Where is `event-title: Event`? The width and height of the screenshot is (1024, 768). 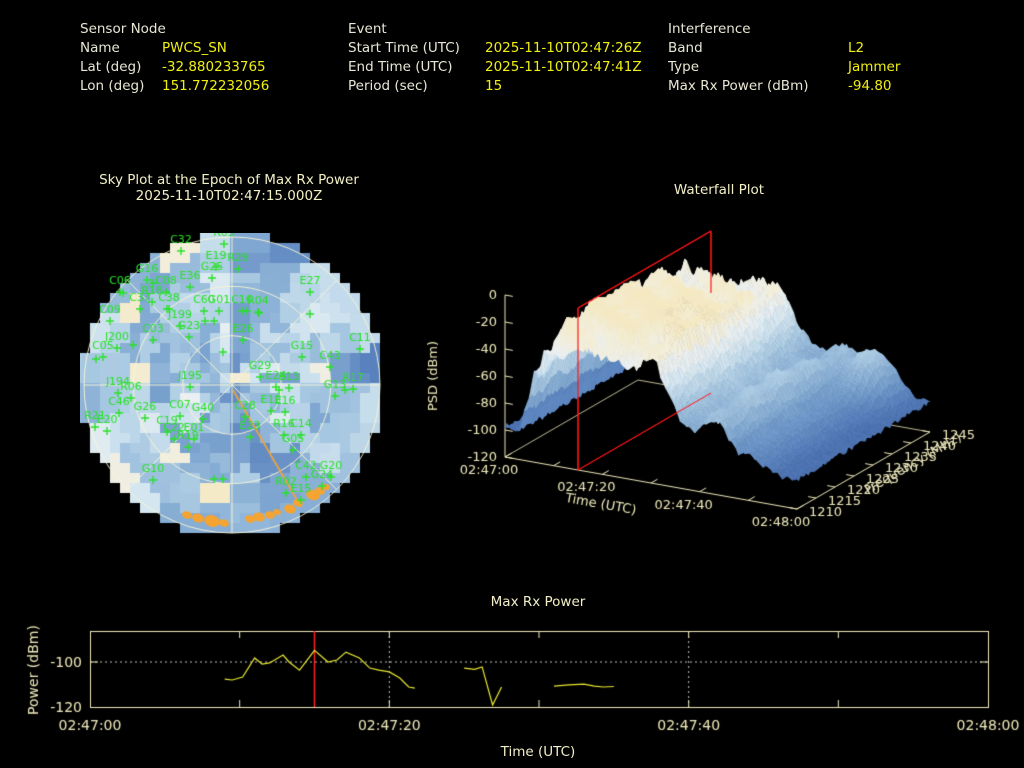
event-title: Event is located at coordinates (367, 29).